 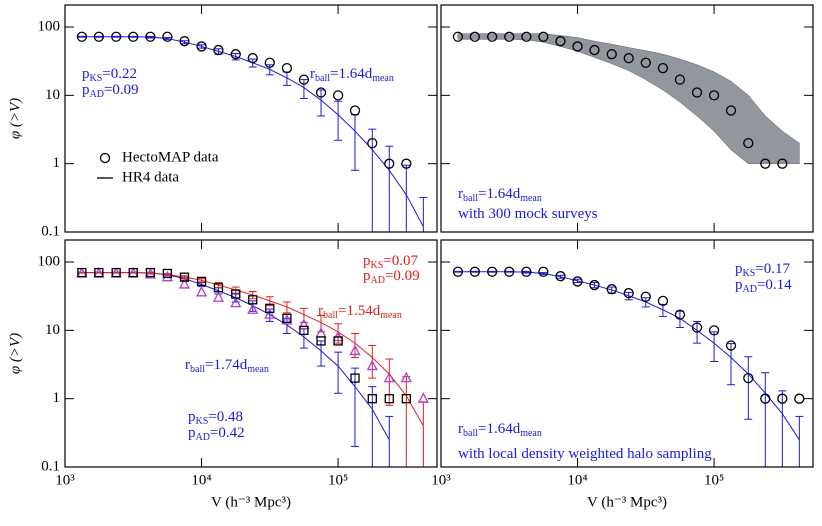 I want to click on mock-band, so click(x=628, y=98).